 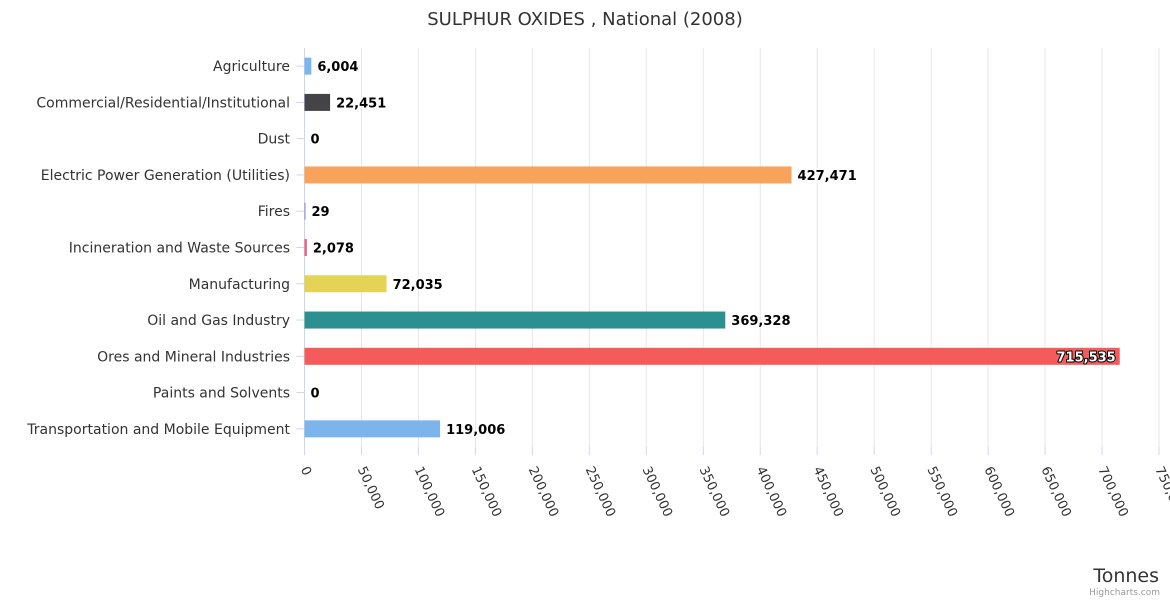 I want to click on highcharts-credit: Highcharts.com, so click(x=1124, y=593).